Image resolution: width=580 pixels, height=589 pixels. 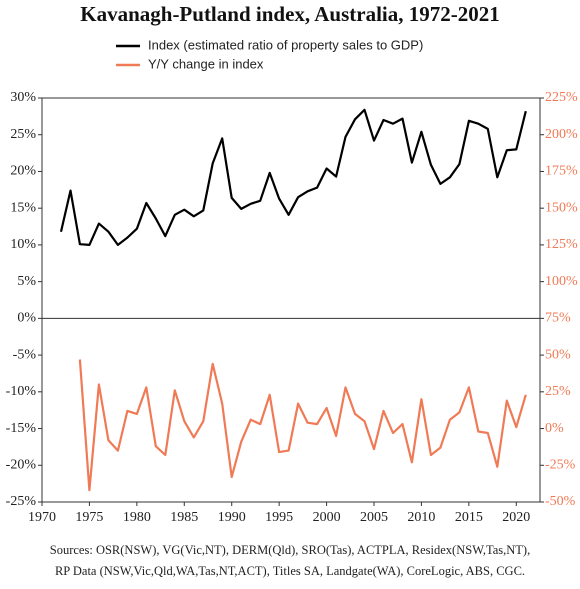 What do you see at coordinates (26, 318) in the screenshot?
I see `y-tick-label: 0%` at bounding box center [26, 318].